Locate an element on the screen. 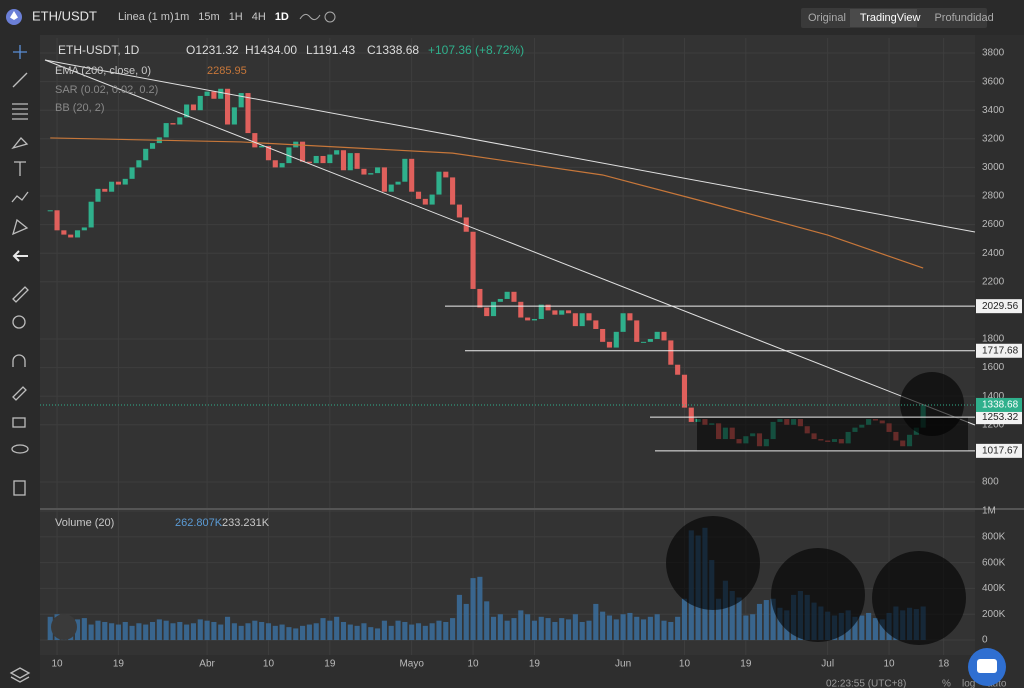  toolbar is located at coordinates (20, 361).